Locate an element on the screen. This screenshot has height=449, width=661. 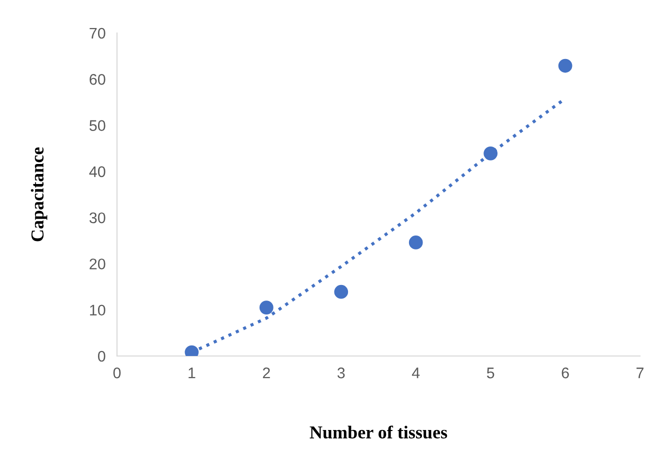
y-axis-title: Capacitance is located at coordinates (39, 194).